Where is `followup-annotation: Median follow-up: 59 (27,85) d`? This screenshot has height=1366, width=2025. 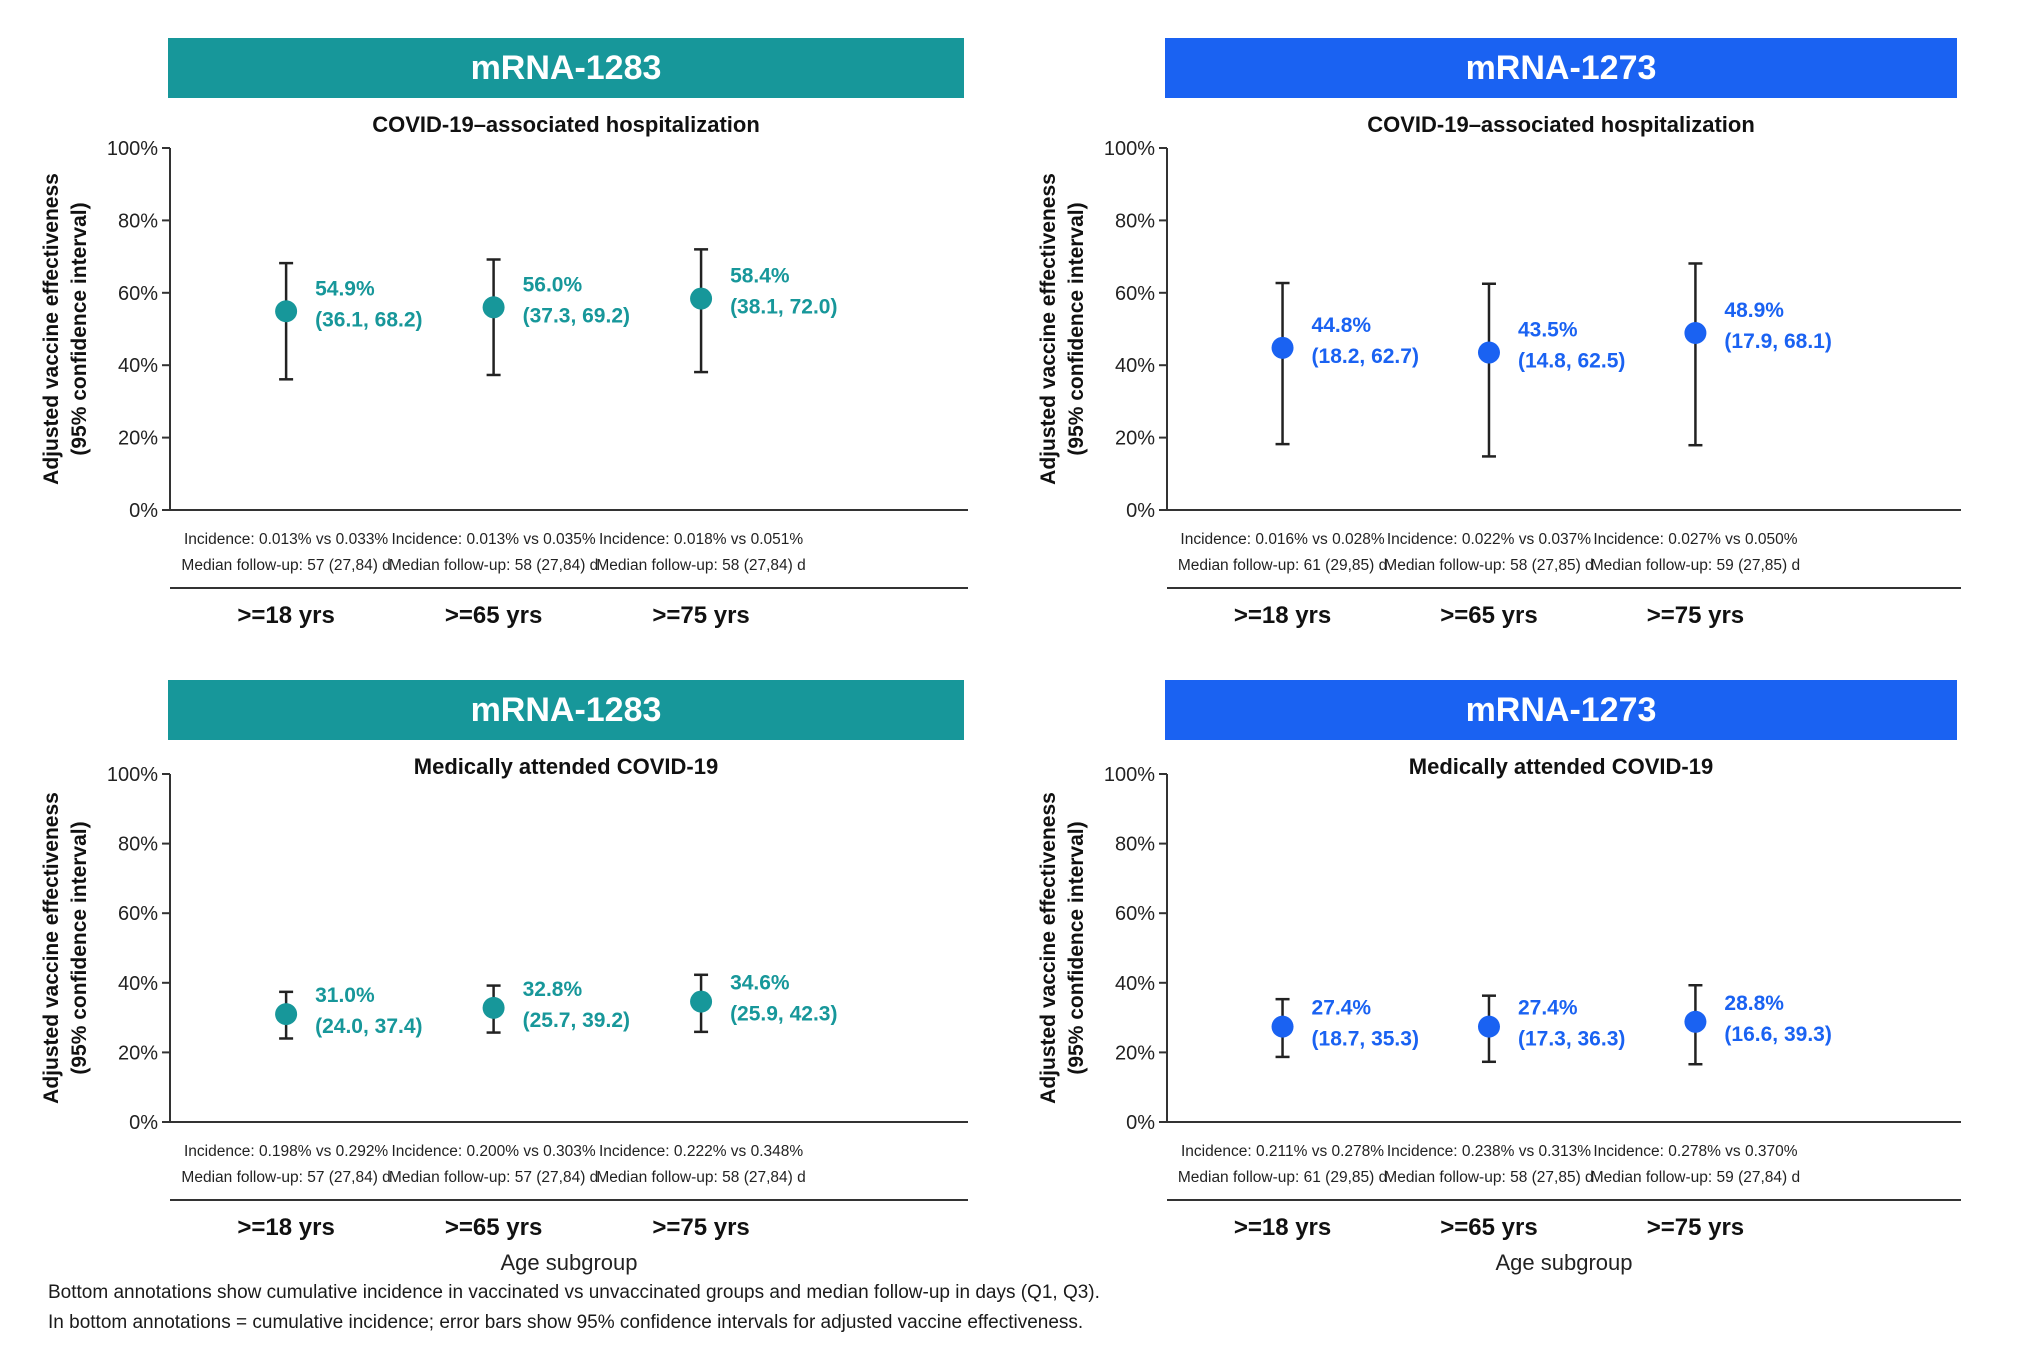
followup-annotation: Median follow-up: 59 (27,85) d is located at coordinates (1695, 565).